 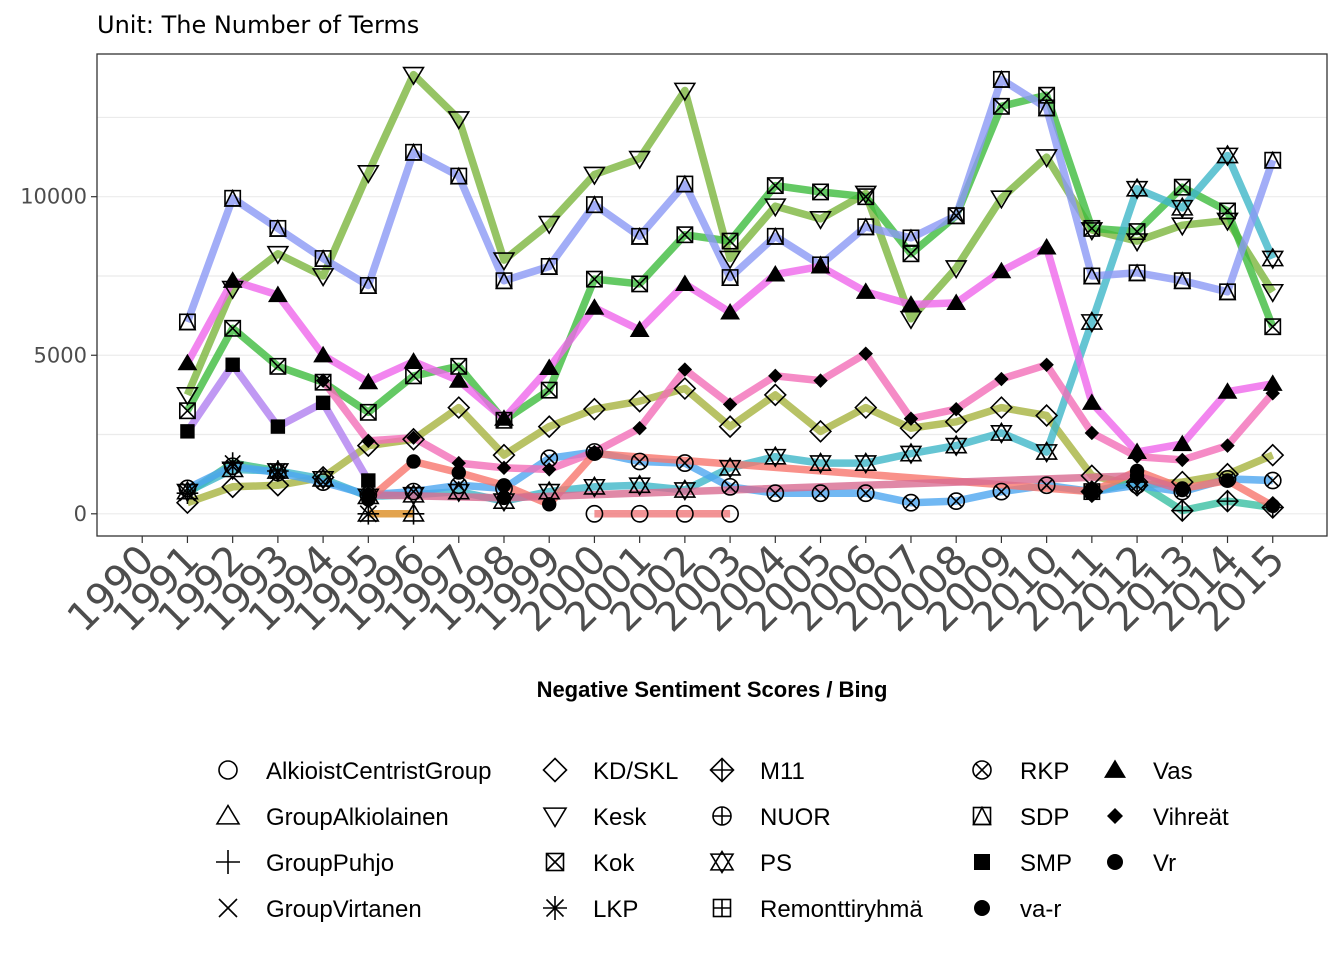 I want to click on legend-item-nuor: NUOR, so click(x=771, y=817).